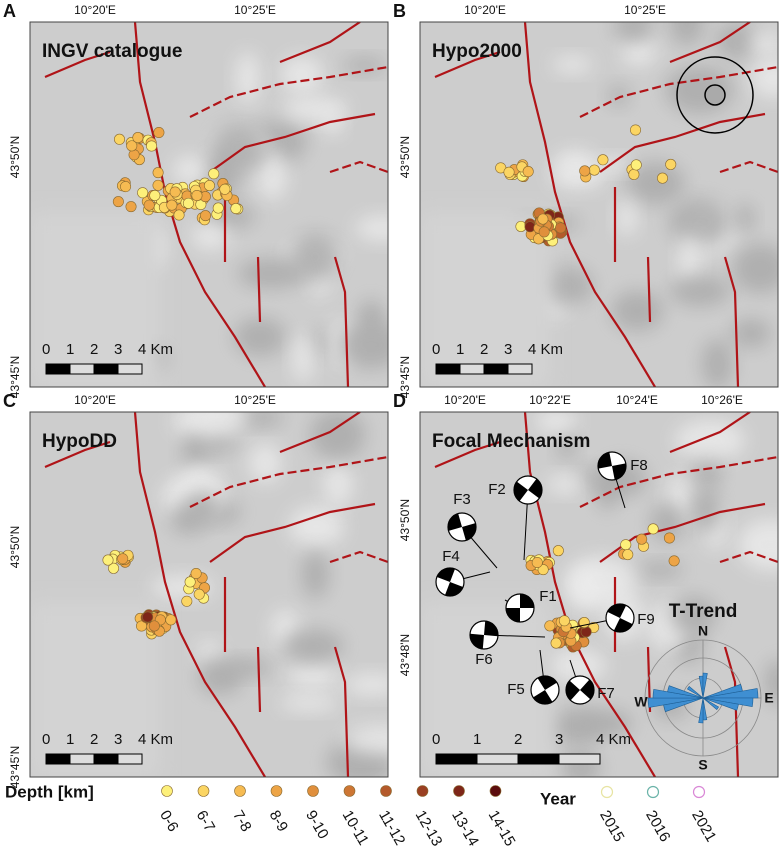  Describe the element at coordinates (279, 820) in the screenshot. I see `legend-label: 8-9` at that location.